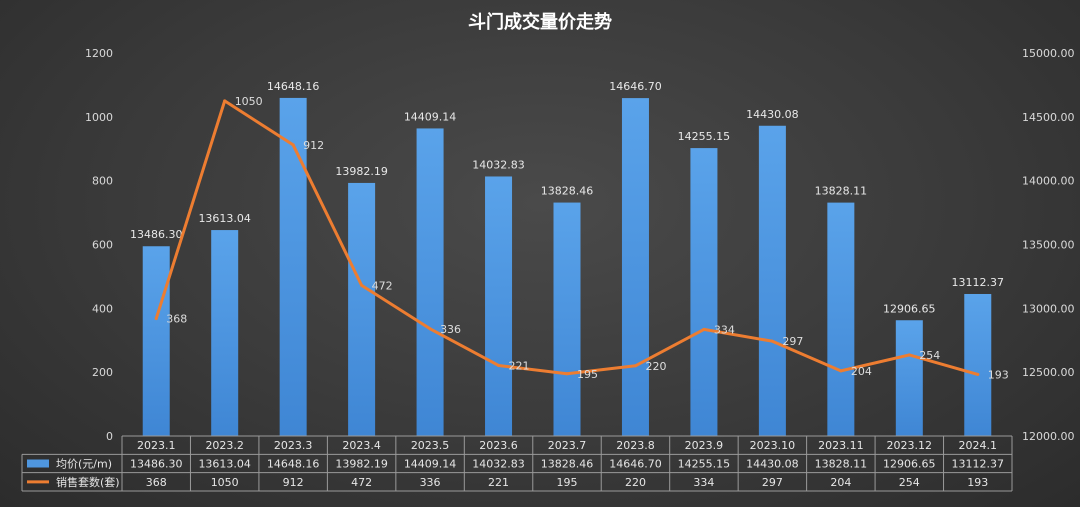 This screenshot has height=507, width=1080. Describe the element at coordinates (1048, 308) in the screenshot. I see `right-axis-tick-label: 13000.00` at that location.